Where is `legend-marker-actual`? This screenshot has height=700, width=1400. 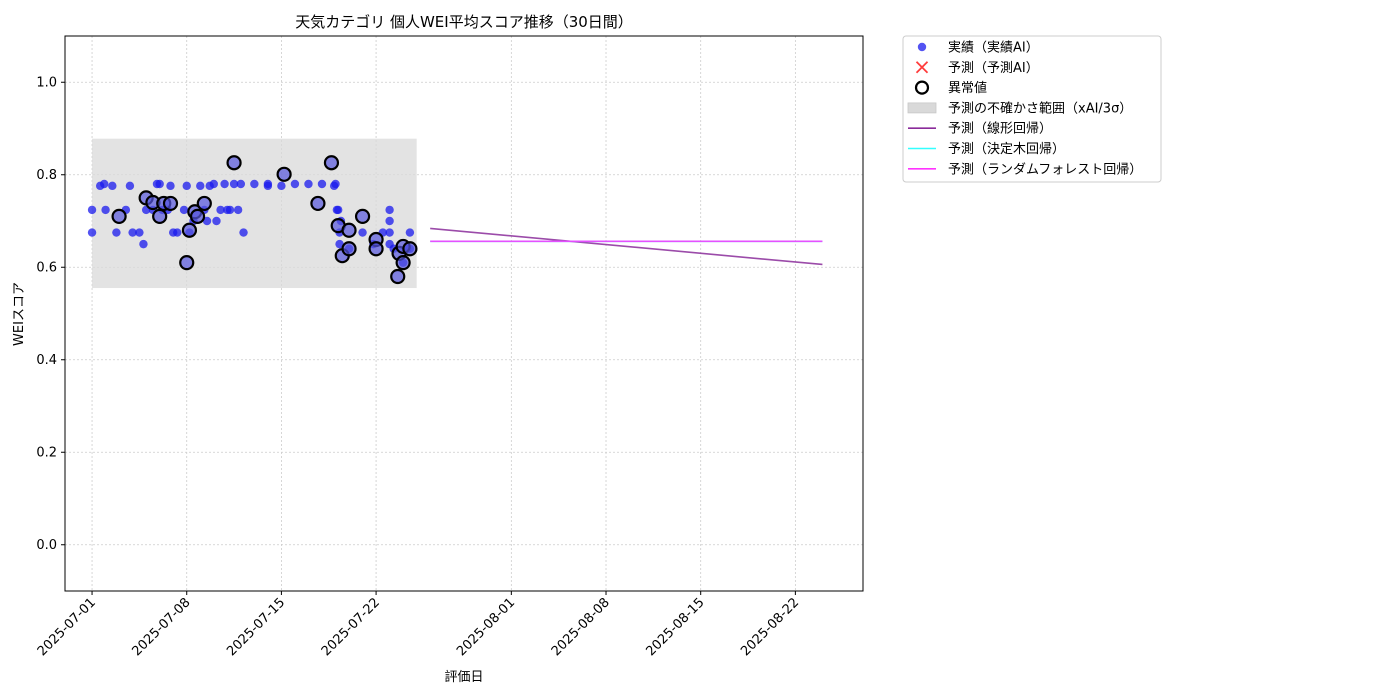
legend-marker-actual is located at coordinates (922, 47).